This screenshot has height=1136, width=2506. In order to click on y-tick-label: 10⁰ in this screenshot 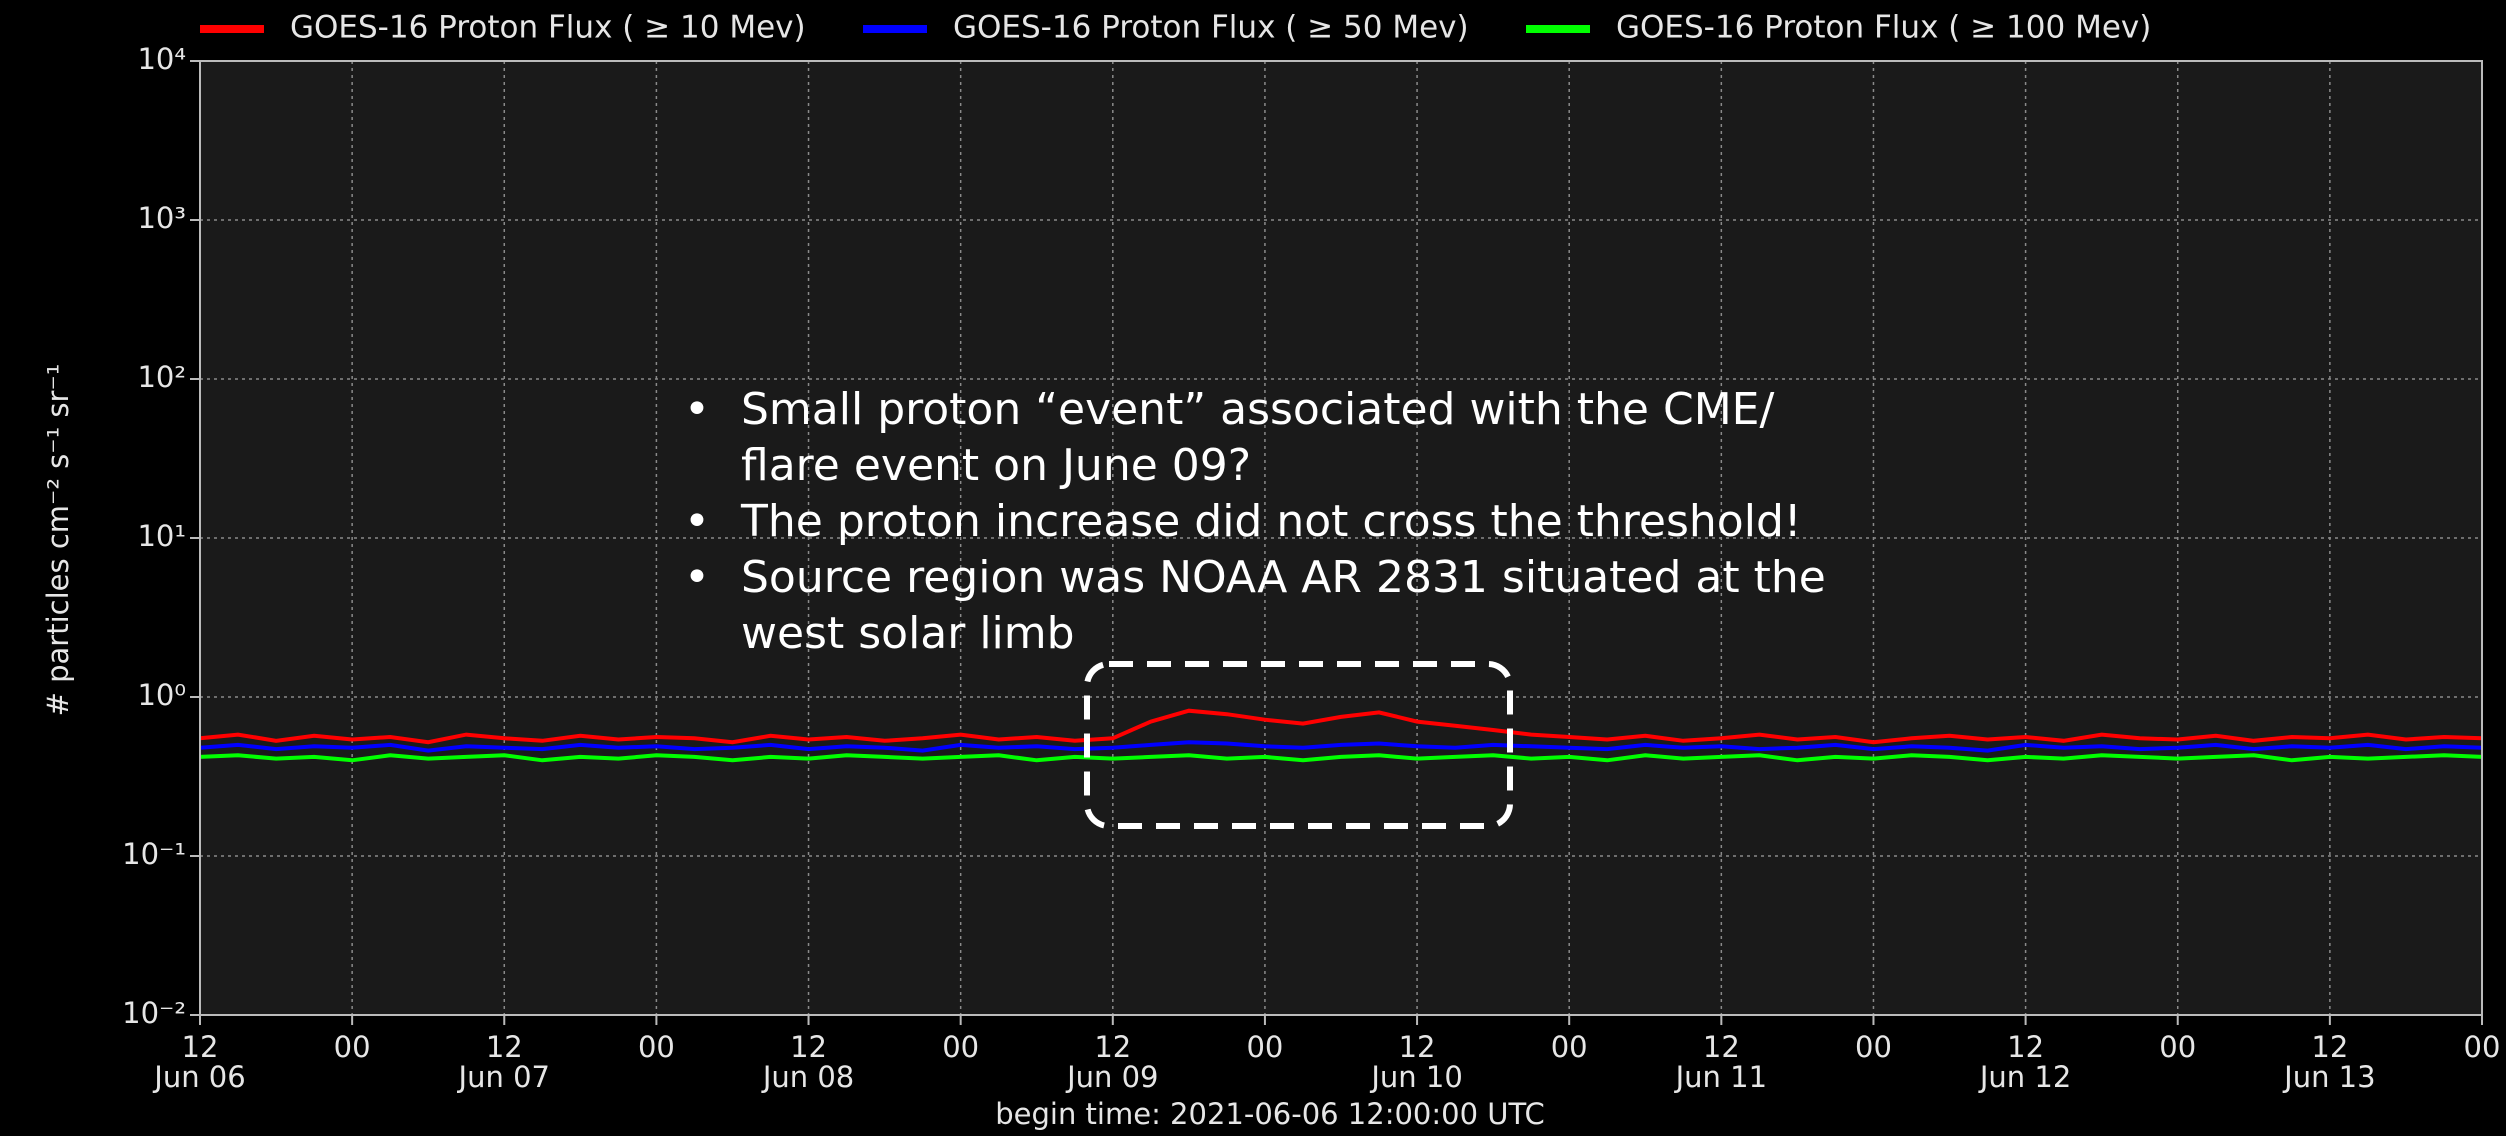, I will do `click(161, 695)`.